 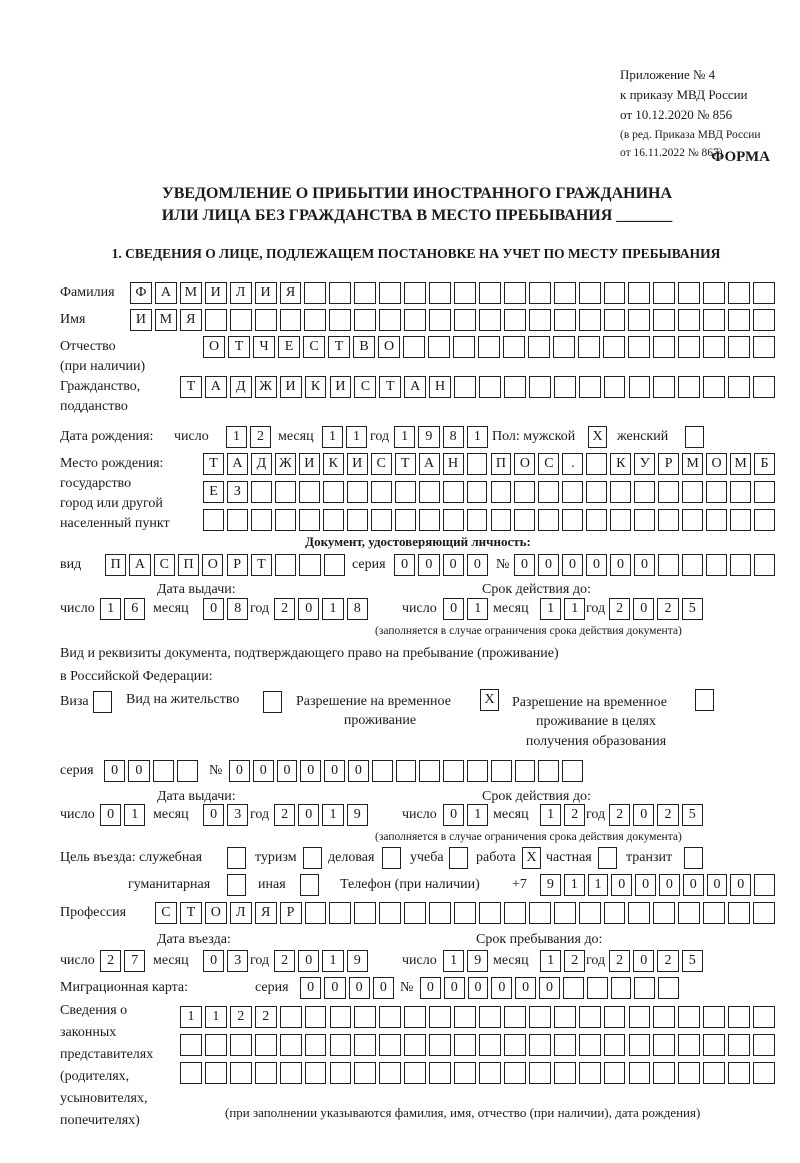 What do you see at coordinates (165, 293) in the screenshot?
I see `char-box: А` at bounding box center [165, 293].